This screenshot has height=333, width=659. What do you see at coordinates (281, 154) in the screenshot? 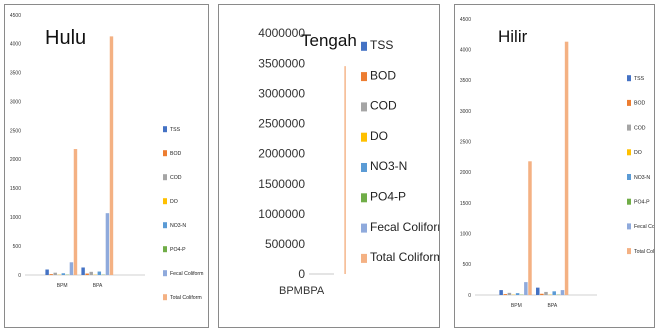
I see `y-tick-label: 2000000` at bounding box center [281, 154].